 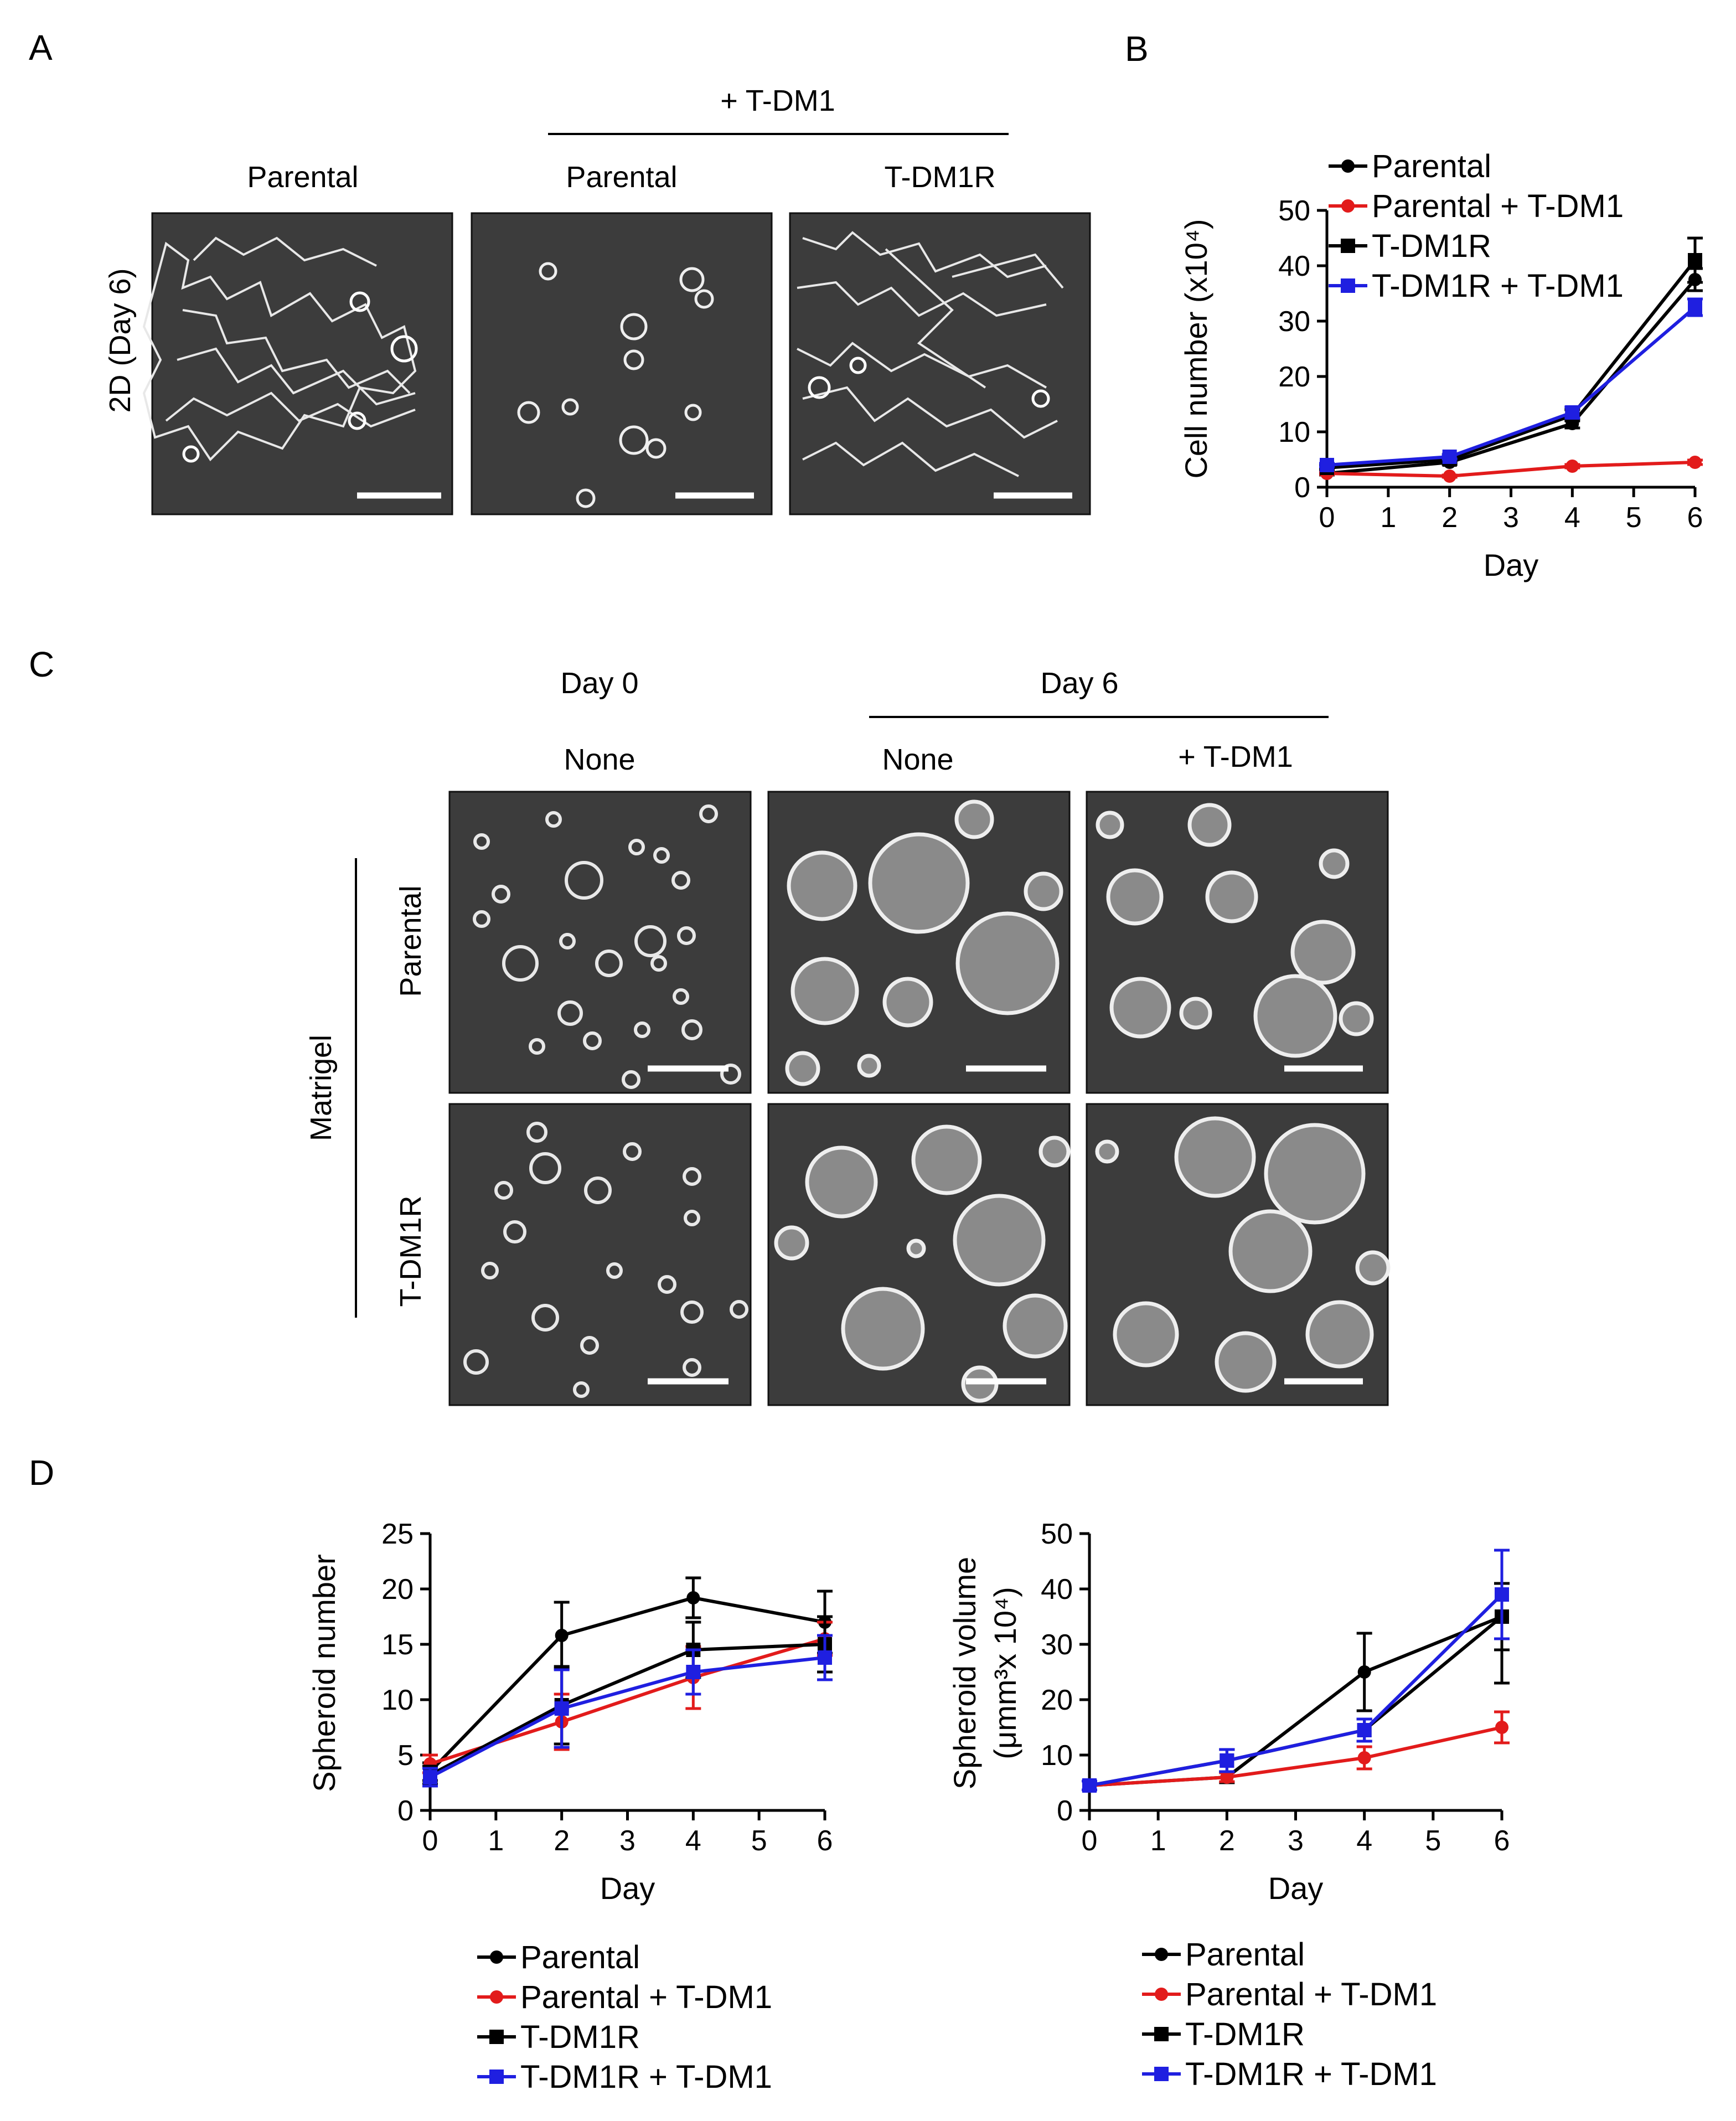 What do you see at coordinates (1450, 518) in the screenshot?
I see `chart-b-x-tick-label: 2` at bounding box center [1450, 518].